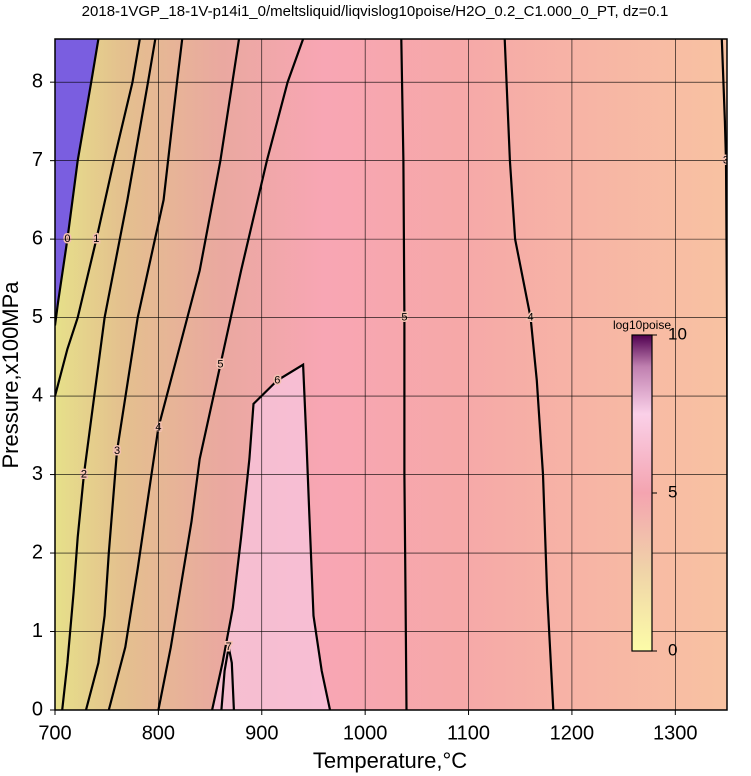  Describe the element at coordinates (642, 325) in the screenshot. I see `colorbar-label: log10poise` at that location.